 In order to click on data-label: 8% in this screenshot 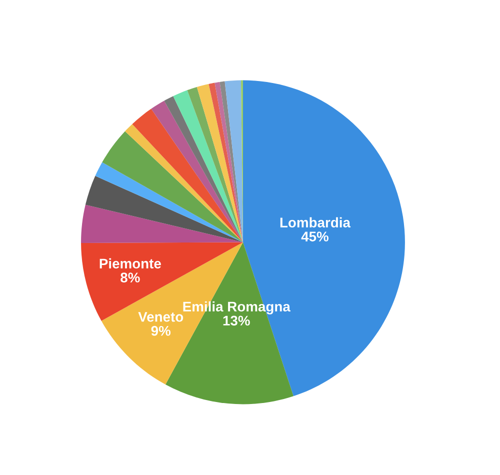, I will do `click(130, 277)`.